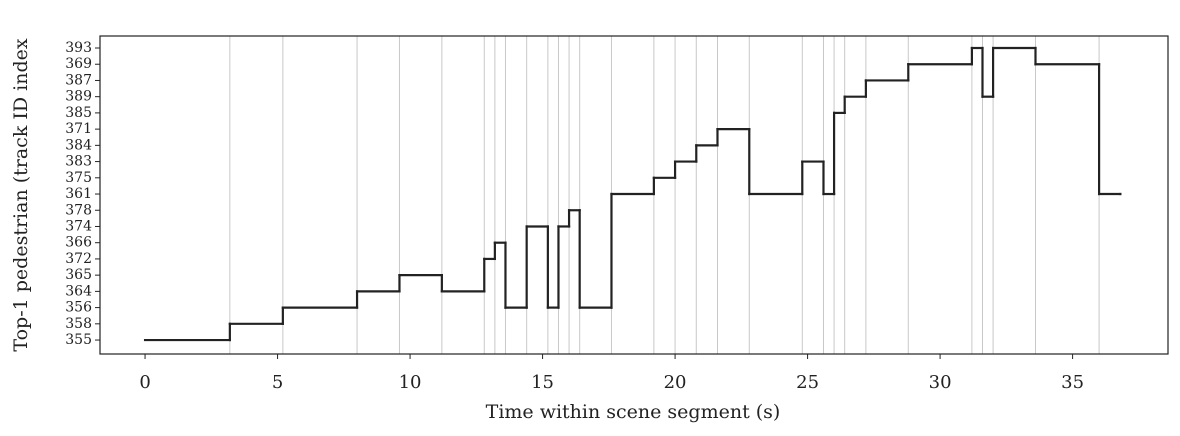 This screenshot has width=1180, height=436. Describe the element at coordinates (410, 382) in the screenshot. I see `x-tick-label: 10` at that location.